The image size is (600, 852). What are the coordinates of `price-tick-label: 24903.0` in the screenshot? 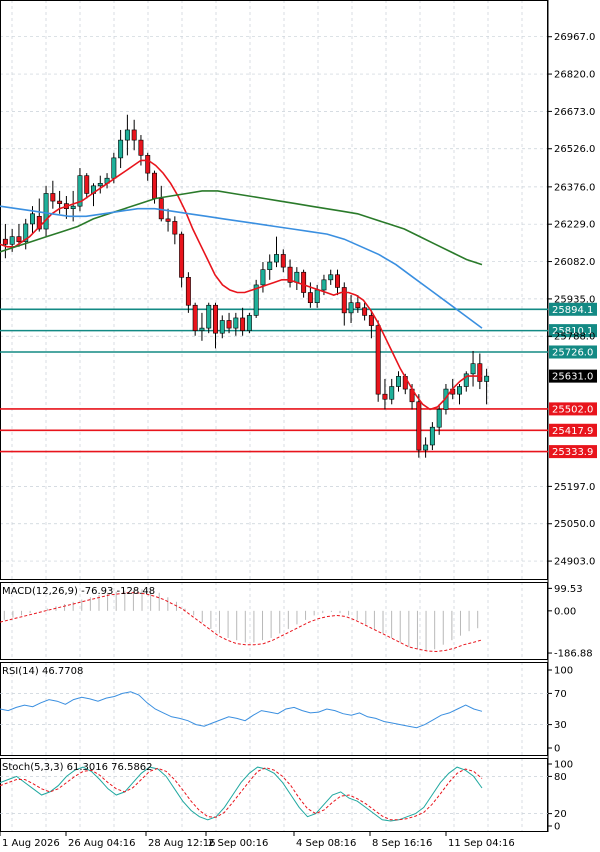 It's located at (574, 562).